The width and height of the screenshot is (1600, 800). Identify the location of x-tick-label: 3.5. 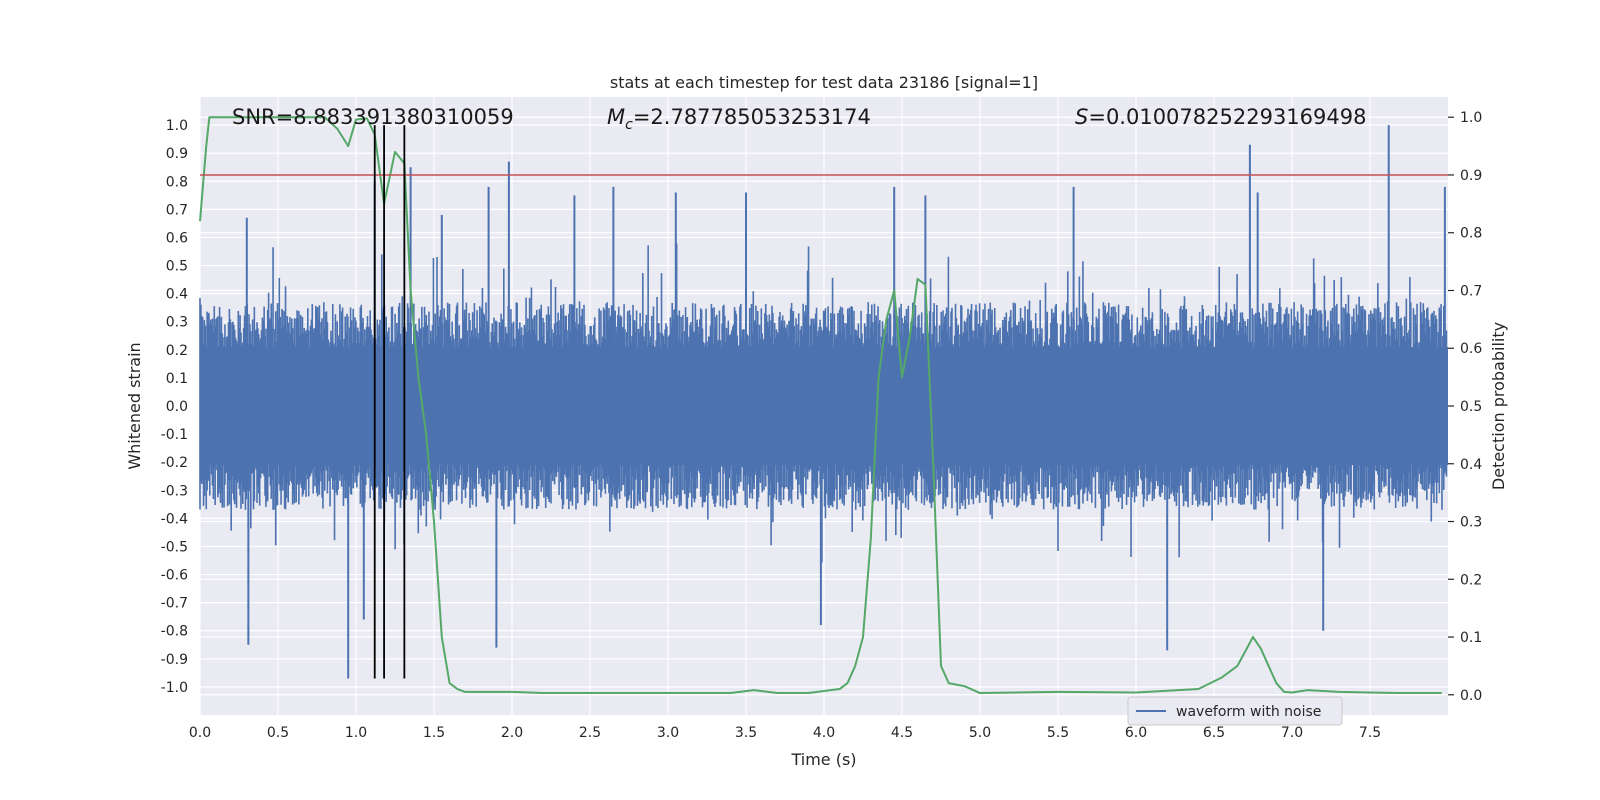
(746, 733).